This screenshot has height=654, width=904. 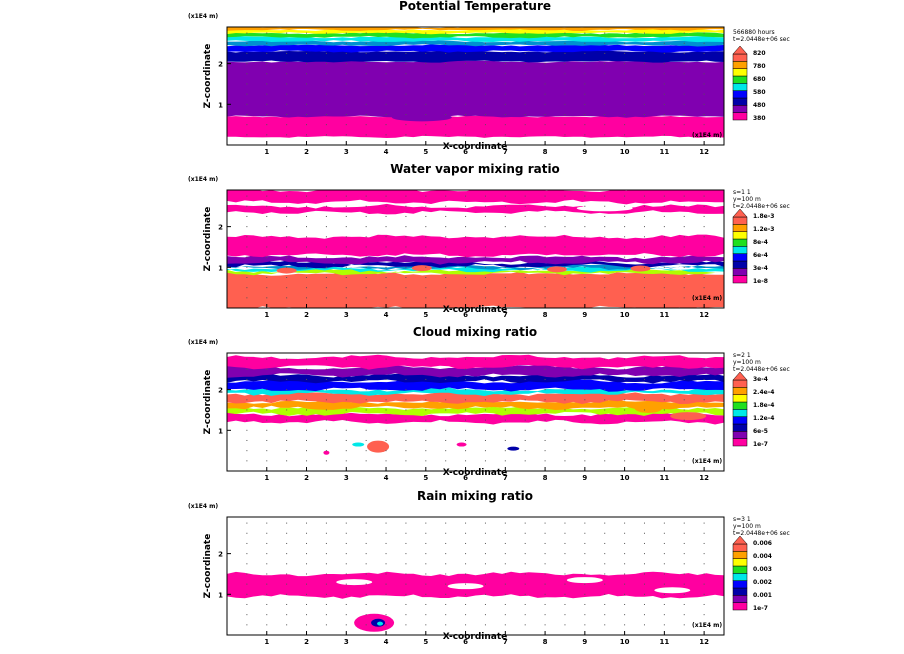 I want to click on x-ticks: 1 2 3 4 5 6 7 8 9 10 11 12, so click(x=486, y=638).